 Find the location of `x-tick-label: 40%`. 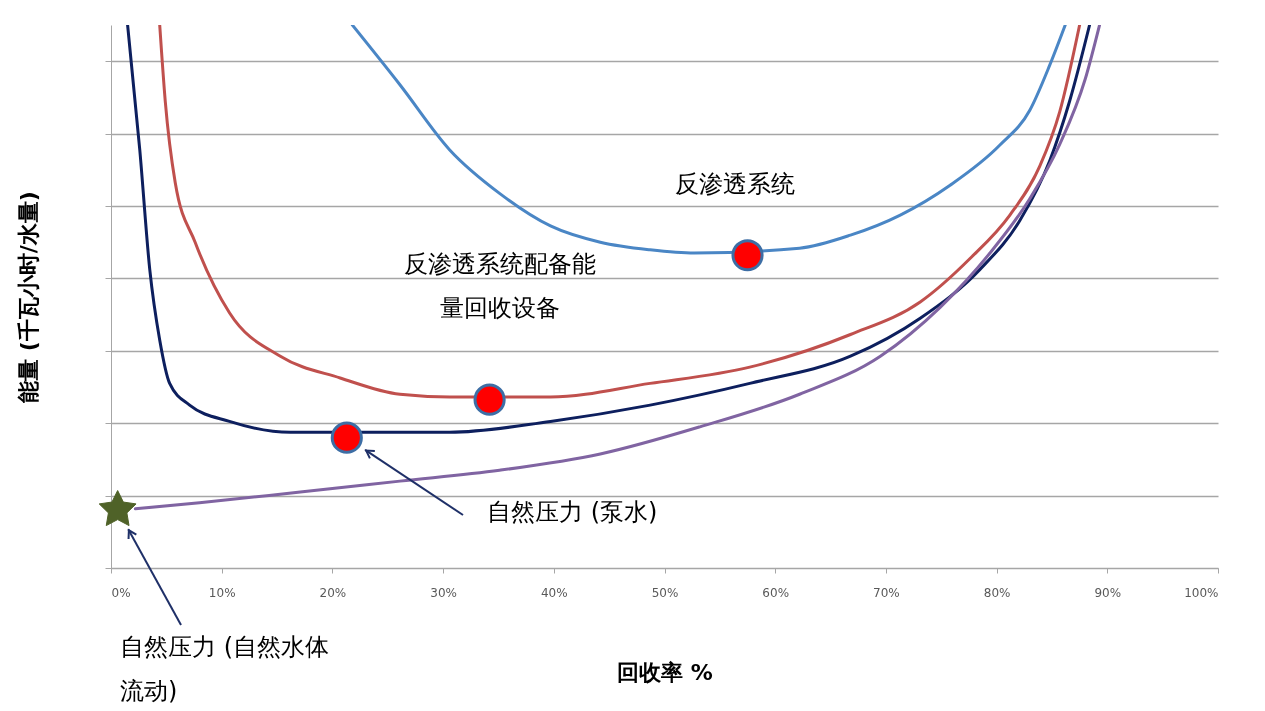

x-tick-label: 40% is located at coordinates (554, 592).